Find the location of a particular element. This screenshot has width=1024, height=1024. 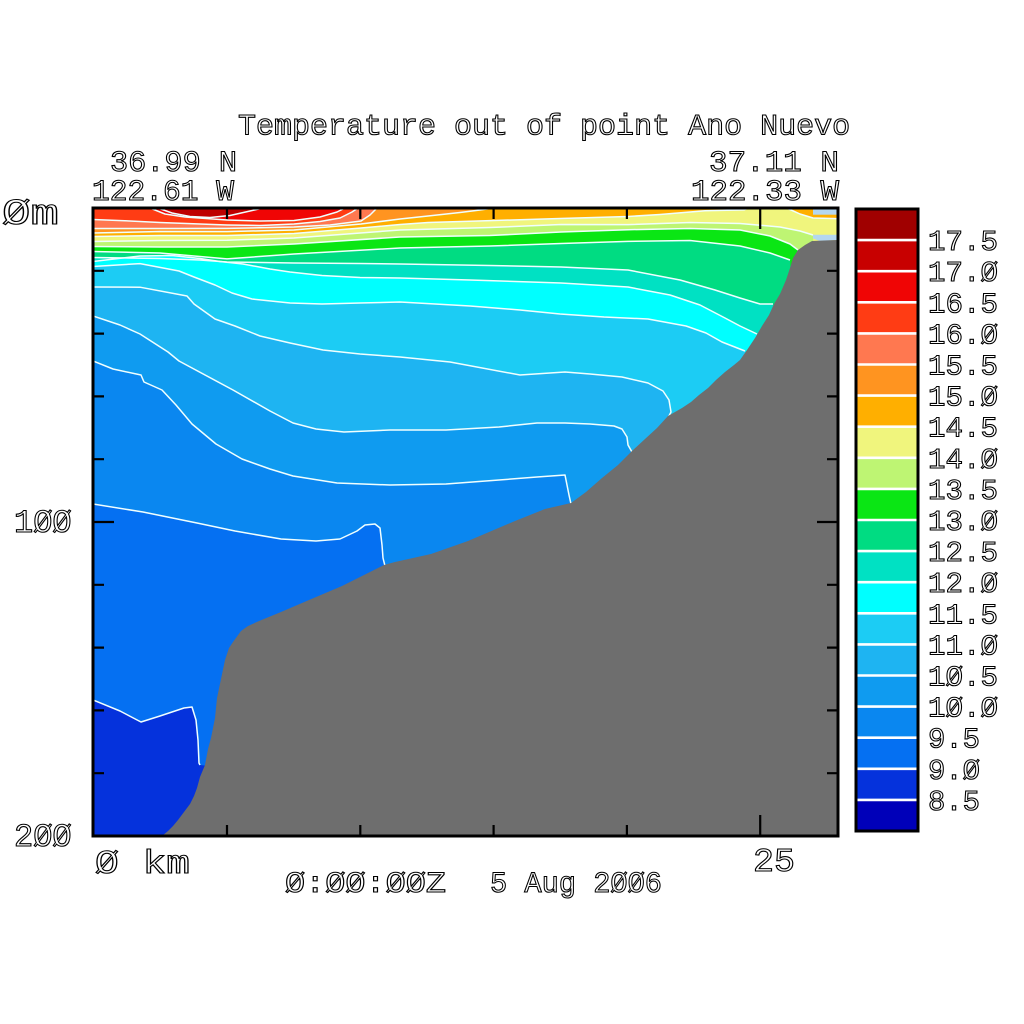

svg-text: 37.11 N is located at coordinates (774, 164).